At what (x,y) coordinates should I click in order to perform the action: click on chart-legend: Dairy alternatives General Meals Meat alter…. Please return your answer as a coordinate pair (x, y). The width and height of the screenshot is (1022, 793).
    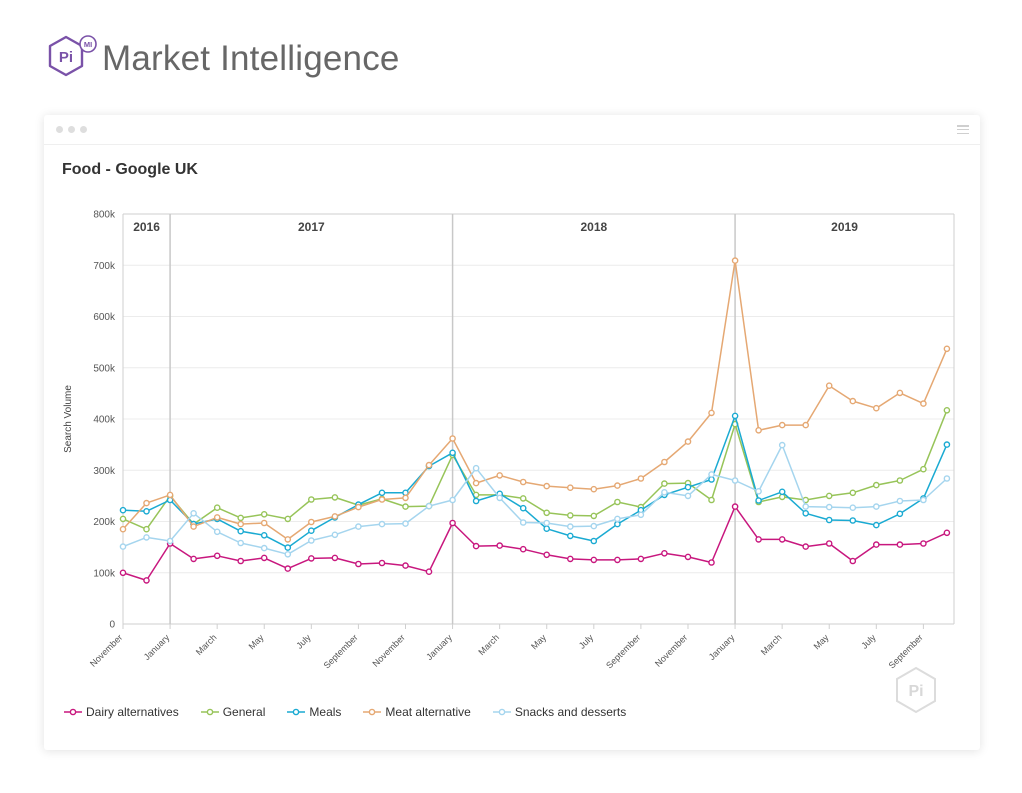
    Looking at the image, I should click on (356, 712).